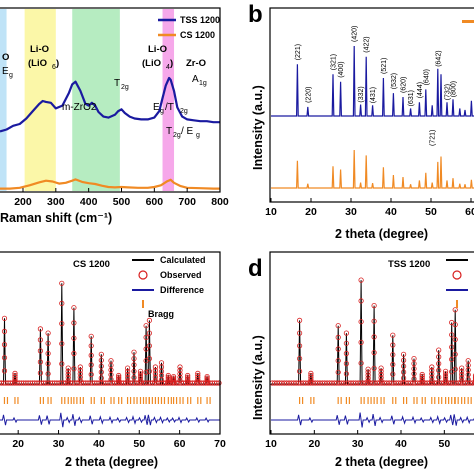  I want to click on raman-annotation: T, so click(117, 83).